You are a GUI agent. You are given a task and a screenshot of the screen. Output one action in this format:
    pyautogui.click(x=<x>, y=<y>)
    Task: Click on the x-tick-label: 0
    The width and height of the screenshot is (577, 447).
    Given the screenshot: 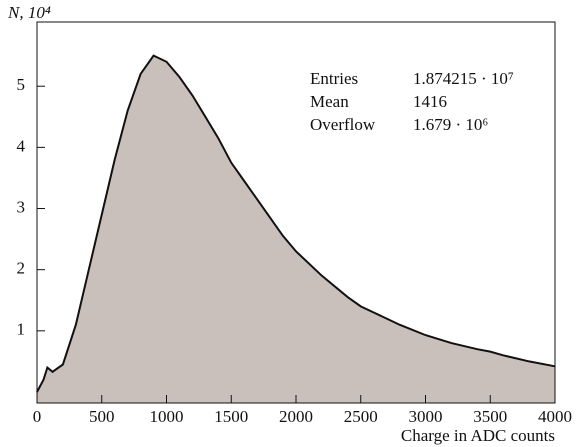 What is the action you would take?
    pyautogui.click(x=37, y=416)
    